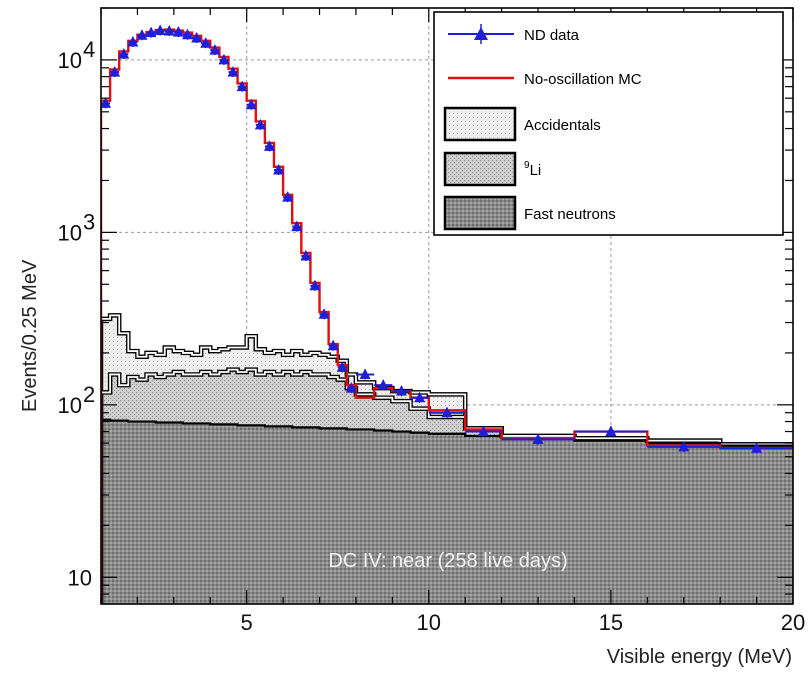  I want to click on x-tick-label: 15, so click(611, 622).